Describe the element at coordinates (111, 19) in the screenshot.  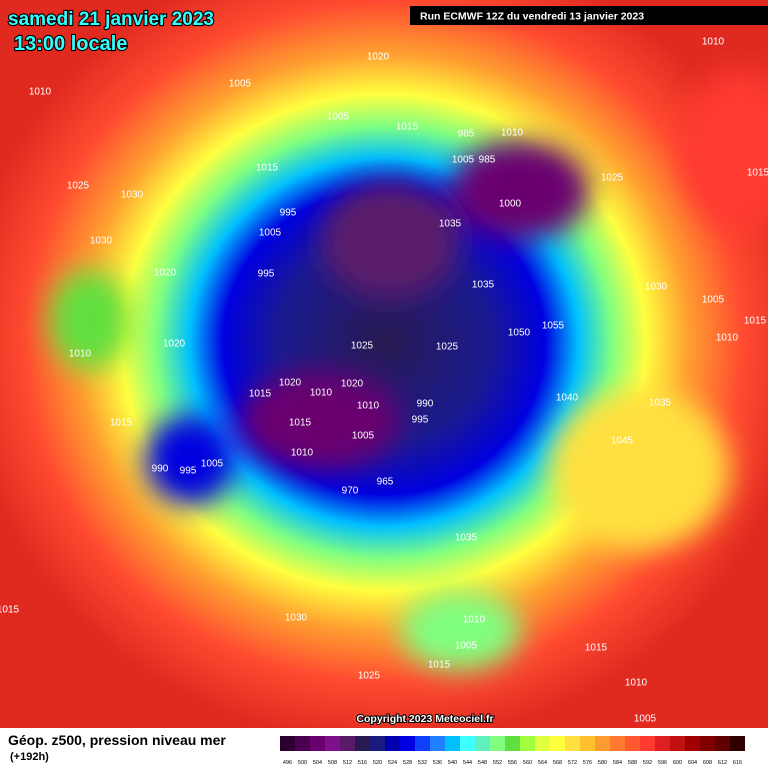
I see `date-title: samedi 21 janvier 2023` at that location.